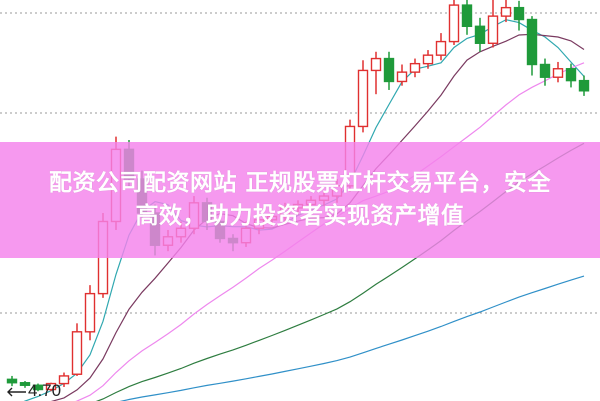 The image size is (600, 401). What do you see at coordinates (299, 183) in the screenshot?
I see `banner-title-line-1: 配资公司配资网站 正规股票杠杆交易平台，安全` at bounding box center [299, 183].